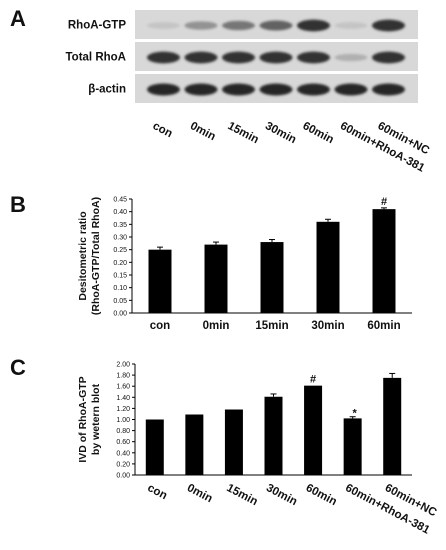  What do you see at coordinates (120, 238) in the screenshot?
I see `y-tick-label: 0.30` at bounding box center [120, 238].